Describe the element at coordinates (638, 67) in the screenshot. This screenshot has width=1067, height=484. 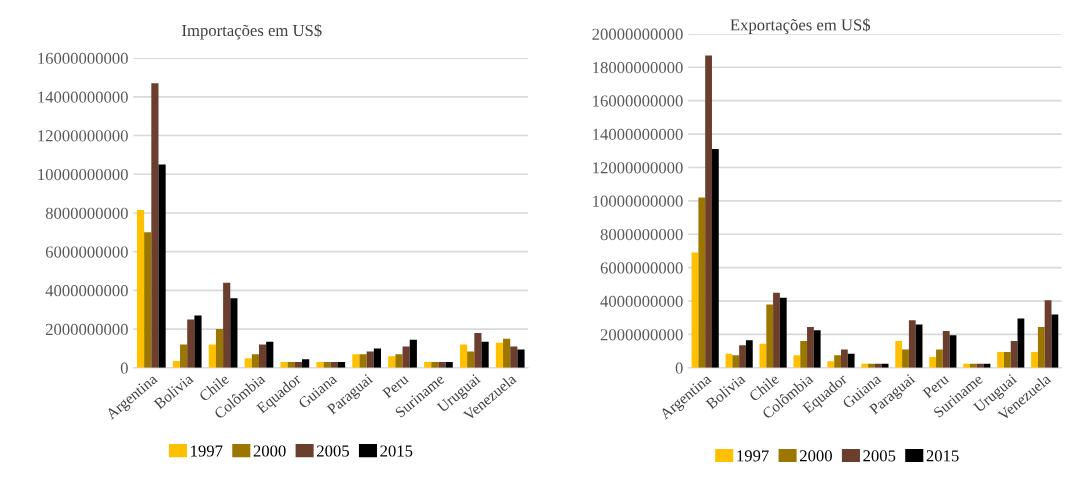
I see `y-tick-label: 18000000000` at that location.